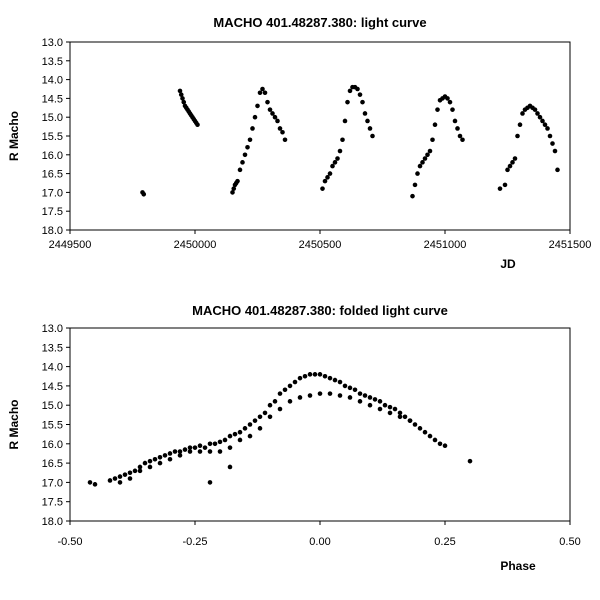 Image resolution: width=600 pixels, height=600 pixels. I want to click on y-tick-label: 17.0, so click(52, 193).